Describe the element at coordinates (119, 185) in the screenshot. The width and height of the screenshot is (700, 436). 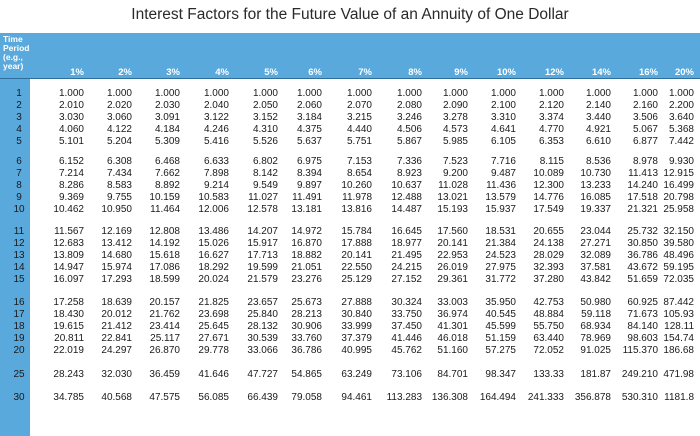
I see `factor-cell: 8.583` at that location.